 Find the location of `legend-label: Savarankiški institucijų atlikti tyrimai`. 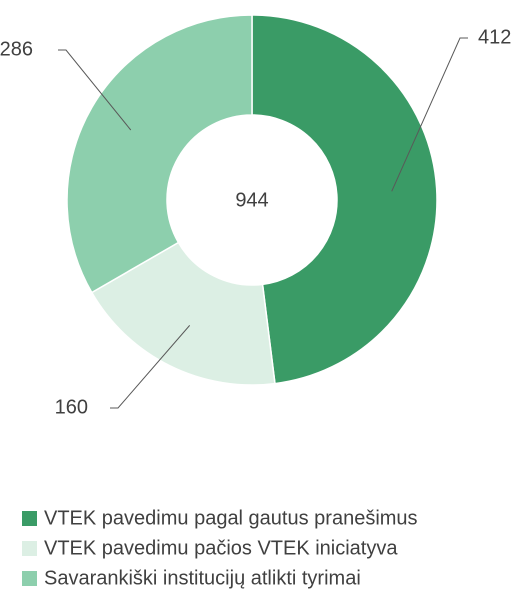

legend-label: Savarankiški institucijų atlikti tyrimai is located at coordinates (202, 578).